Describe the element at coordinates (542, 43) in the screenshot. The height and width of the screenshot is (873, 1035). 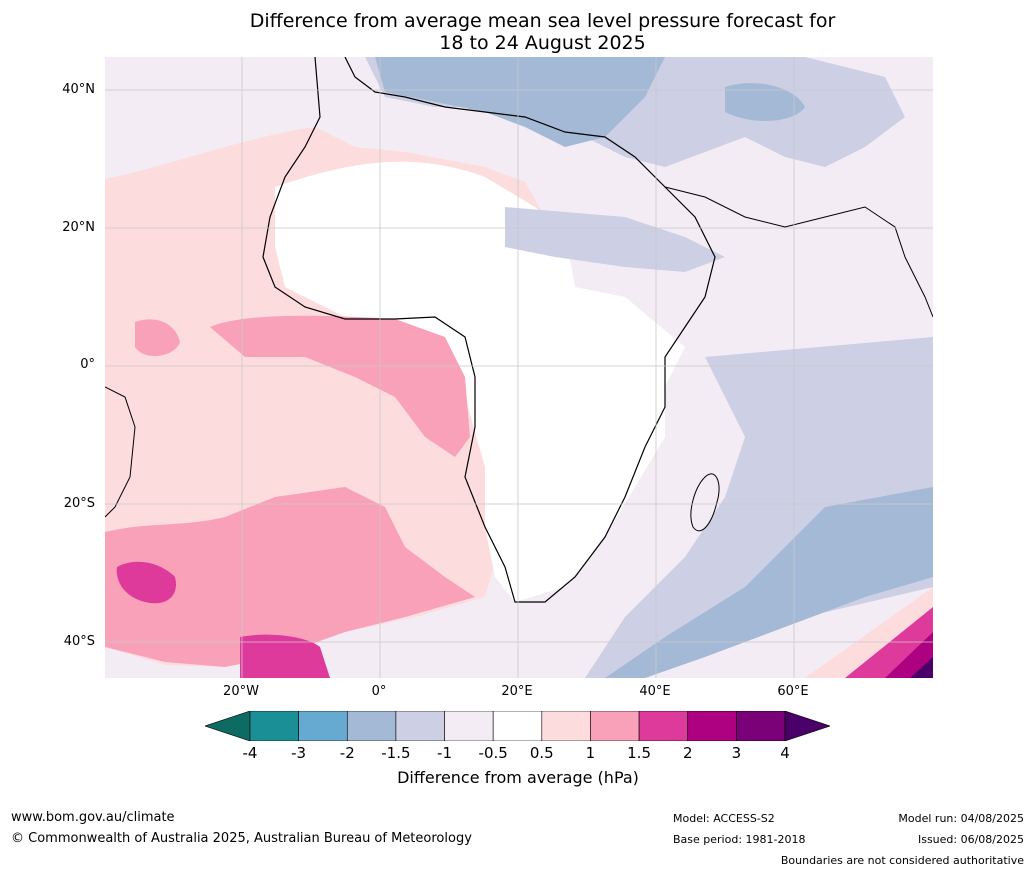
I see `title-line-2: 18 to 24 August 2025` at that location.